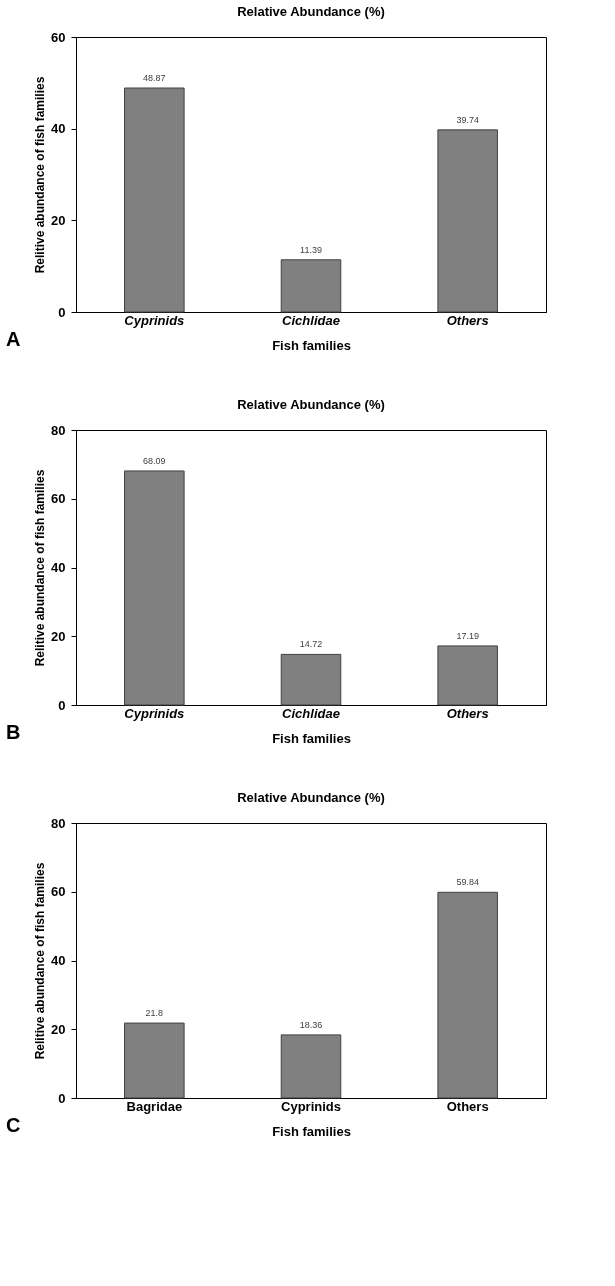  What do you see at coordinates (154, 460) in the screenshot?
I see `data-label: 68.09` at bounding box center [154, 460].